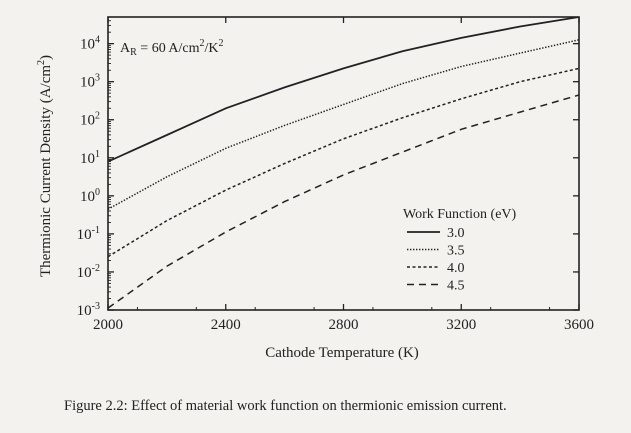 This screenshot has height=433, width=631. What do you see at coordinates (342, 353) in the screenshot?
I see `x-axis-label: Cathode Temperature (K)` at bounding box center [342, 353].